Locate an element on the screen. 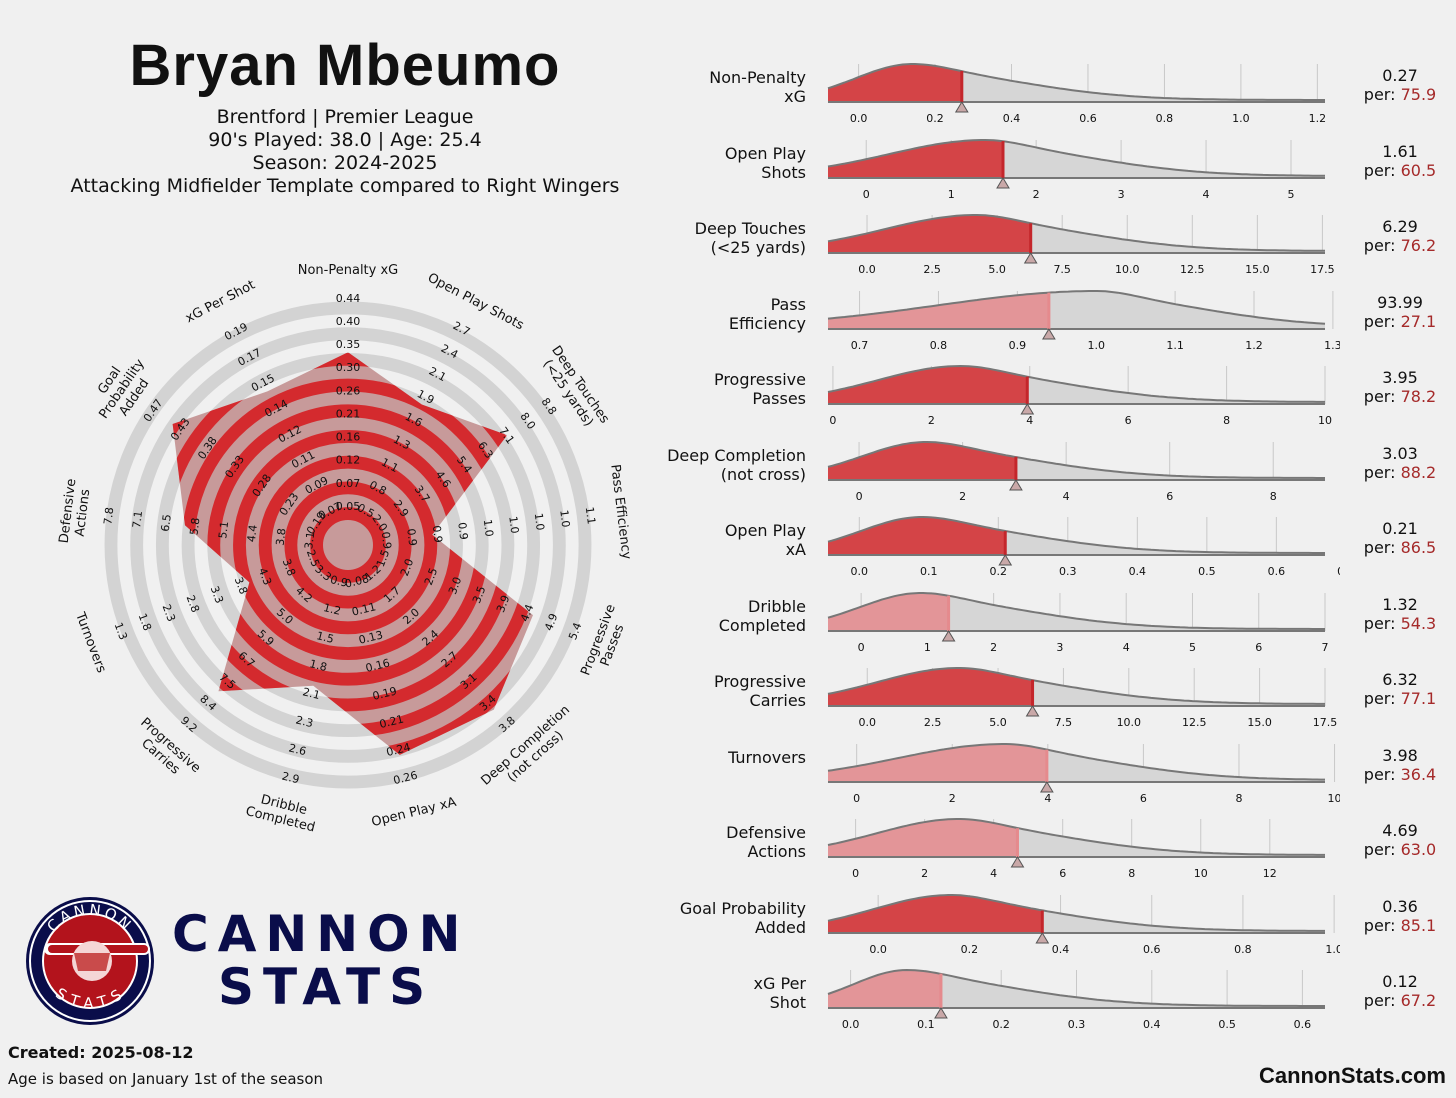 This screenshot has width=1456, height=1098. x-tick-label: 0.3 is located at coordinates (1077, 1024).